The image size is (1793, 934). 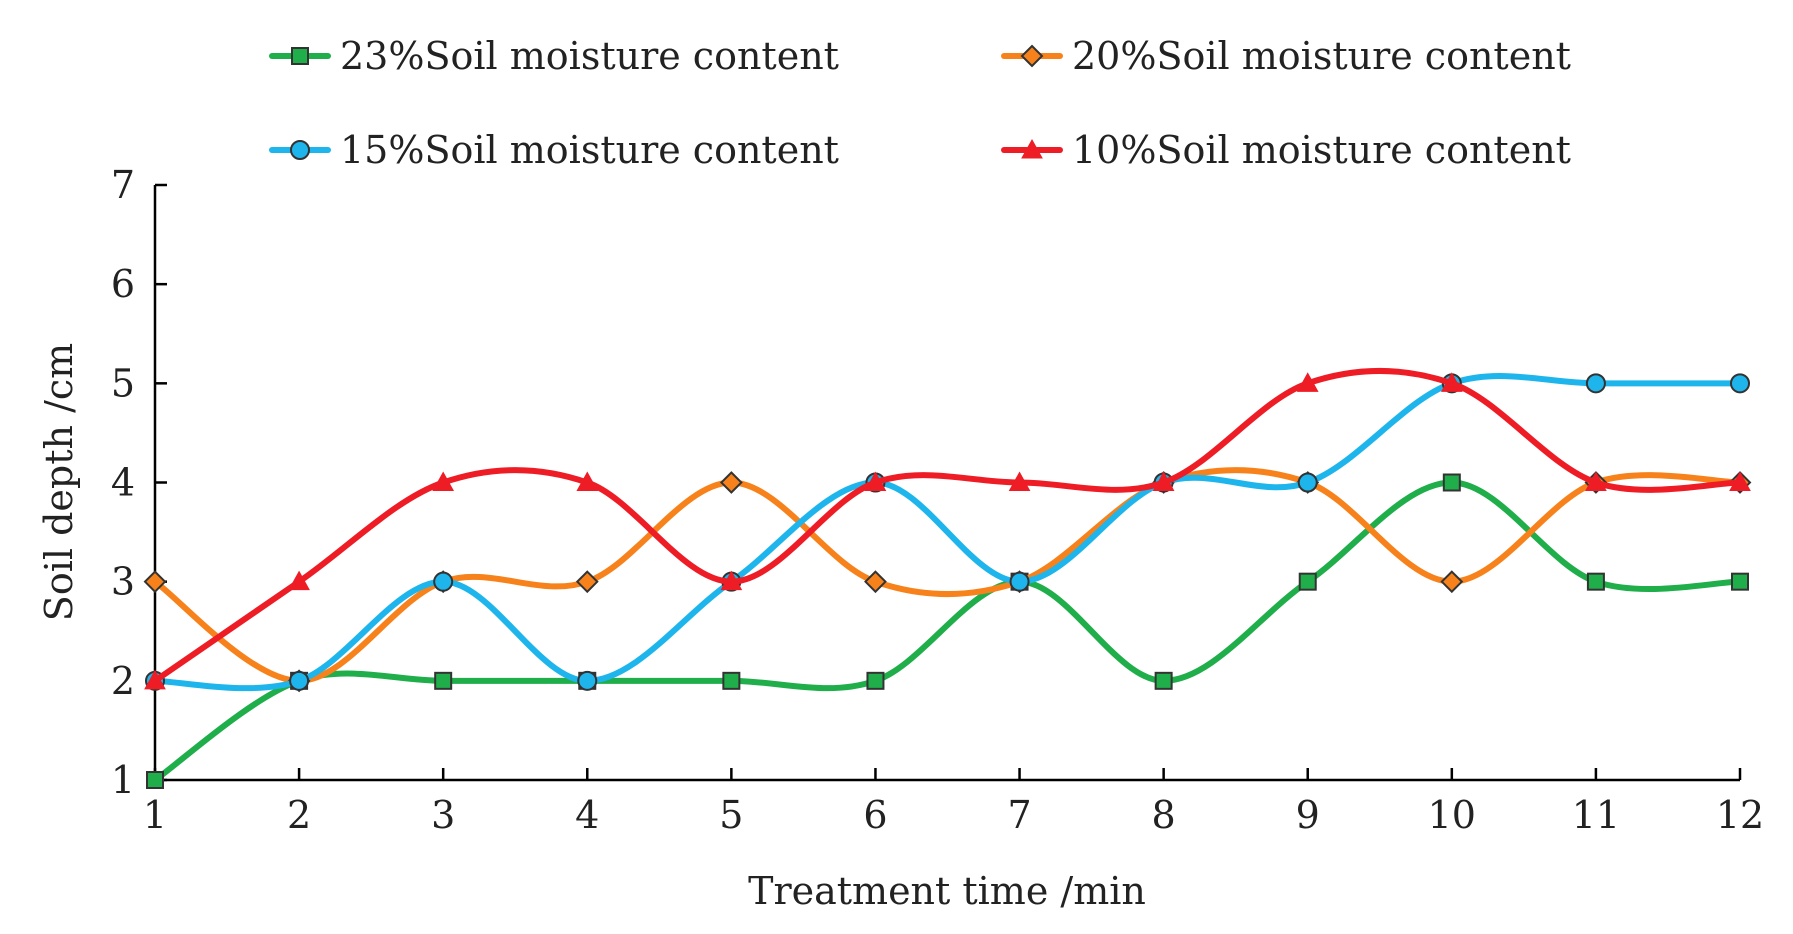 I want to click on legend-marker-circle, so click(x=300, y=150).